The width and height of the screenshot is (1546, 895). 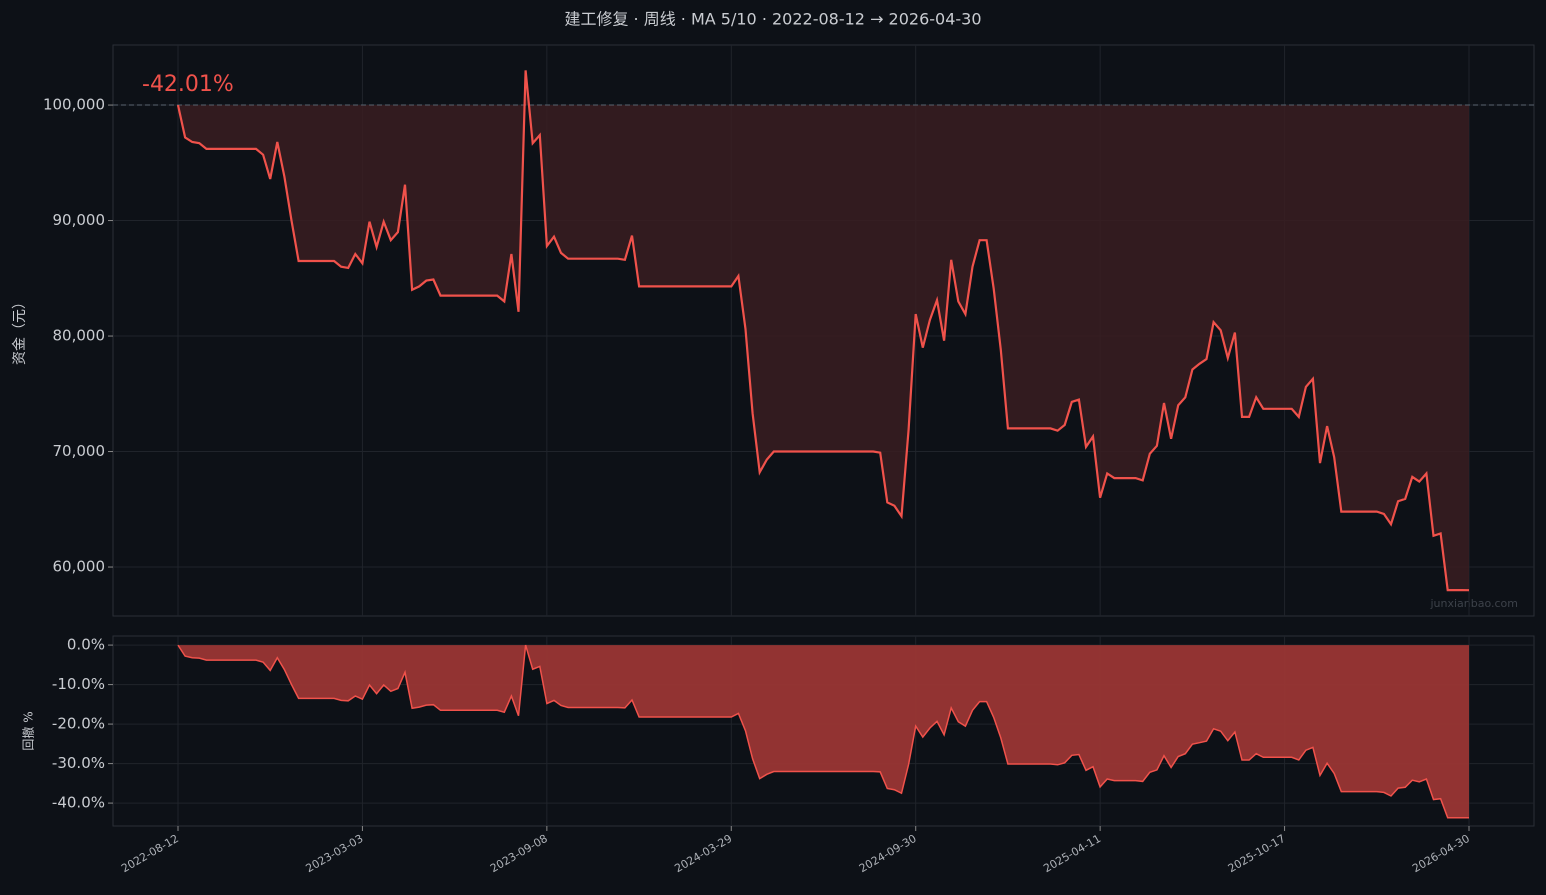 I want to click on y-tick-label: 60,000, so click(x=79, y=567).